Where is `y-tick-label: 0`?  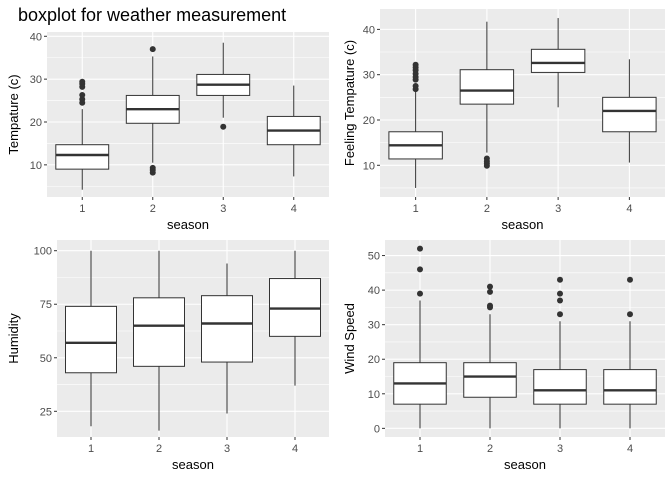
y-tick-label: 0 is located at coordinates (377, 429).